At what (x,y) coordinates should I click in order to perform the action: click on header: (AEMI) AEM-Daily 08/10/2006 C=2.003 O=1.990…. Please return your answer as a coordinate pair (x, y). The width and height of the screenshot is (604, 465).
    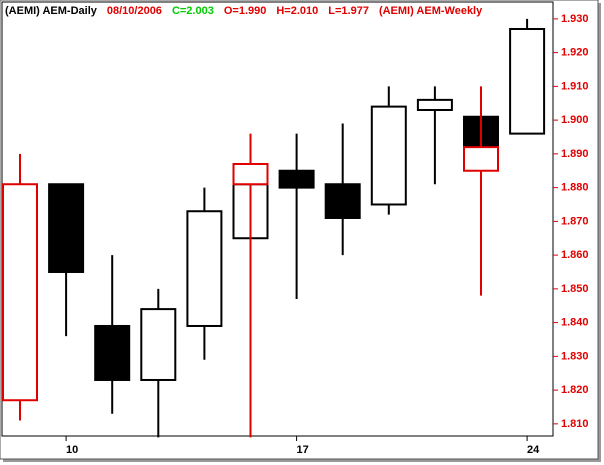
    Looking at the image, I should click on (244, 11).